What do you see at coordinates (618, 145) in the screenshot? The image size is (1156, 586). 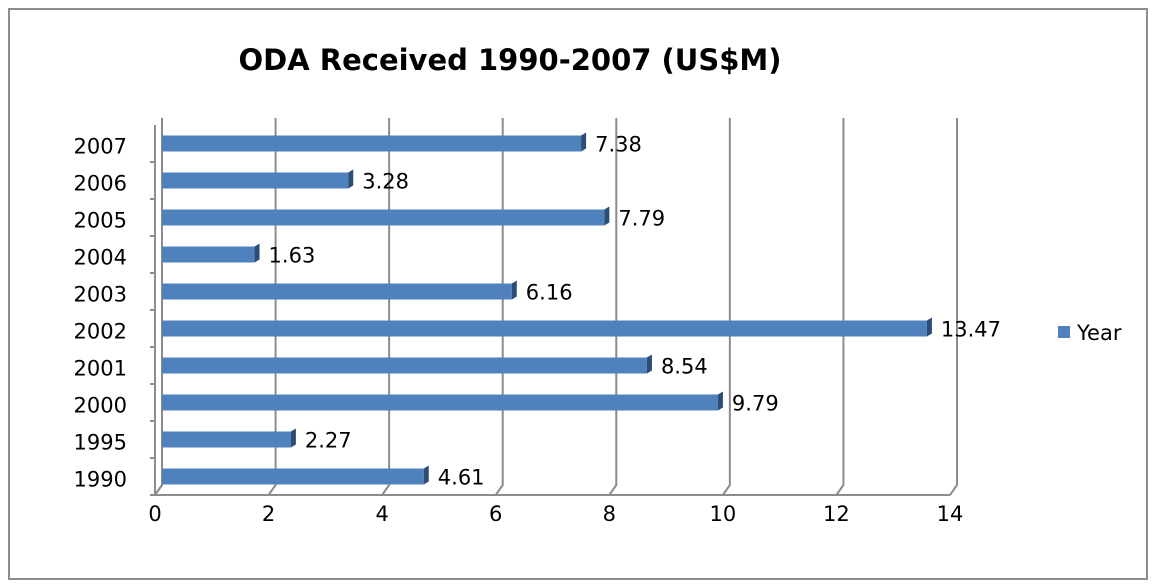 I see `value-label: 7.38` at bounding box center [618, 145].